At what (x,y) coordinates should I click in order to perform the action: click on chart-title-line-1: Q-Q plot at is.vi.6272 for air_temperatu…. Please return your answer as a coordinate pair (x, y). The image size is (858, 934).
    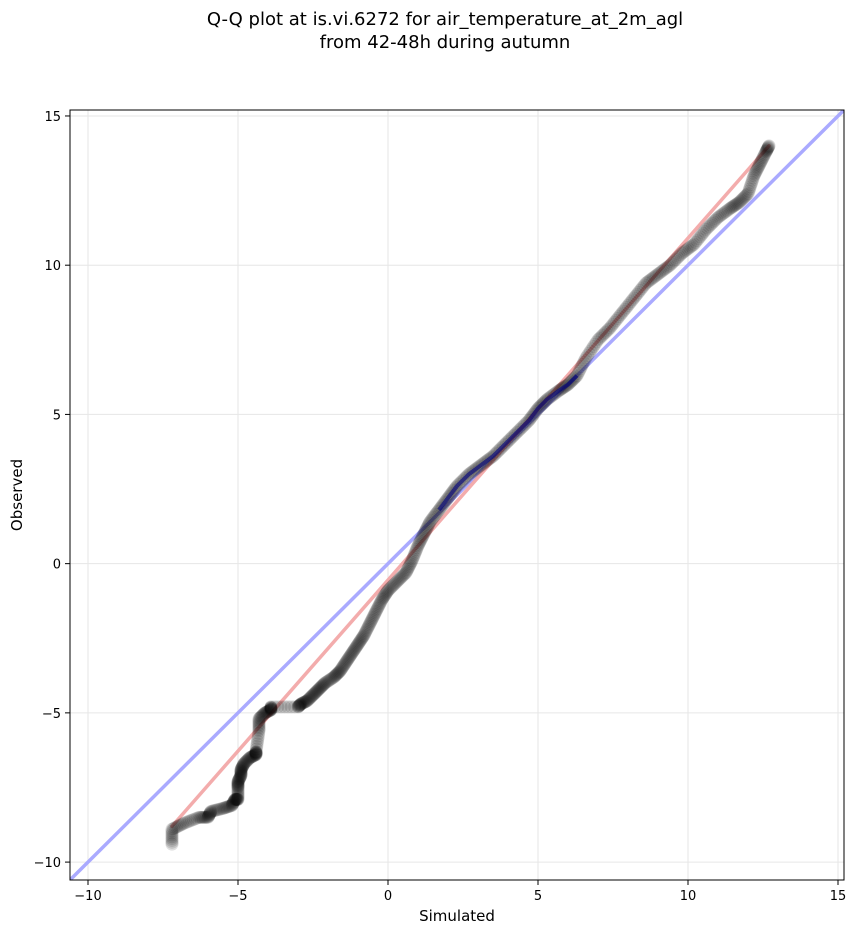
    Looking at the image, I should click on (445, 19).